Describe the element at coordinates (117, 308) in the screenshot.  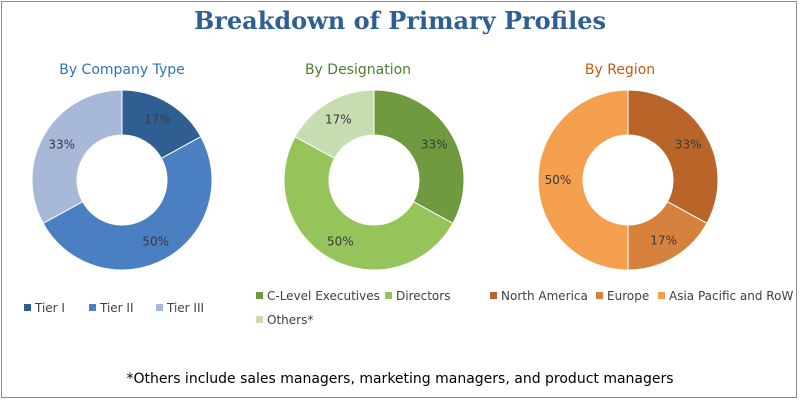
I see `legend-label: Tier II` at that location.